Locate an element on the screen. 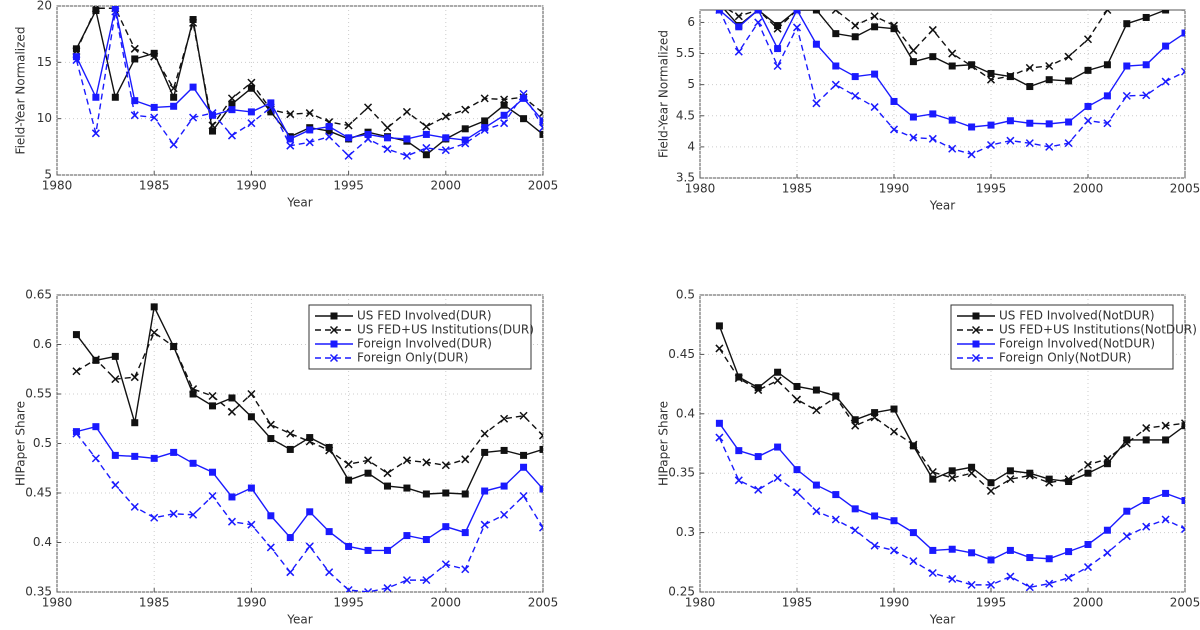 The width and height of the screenshot is (1200, 630). x-tick-label: 1980 is located at coordinates (700, 603).